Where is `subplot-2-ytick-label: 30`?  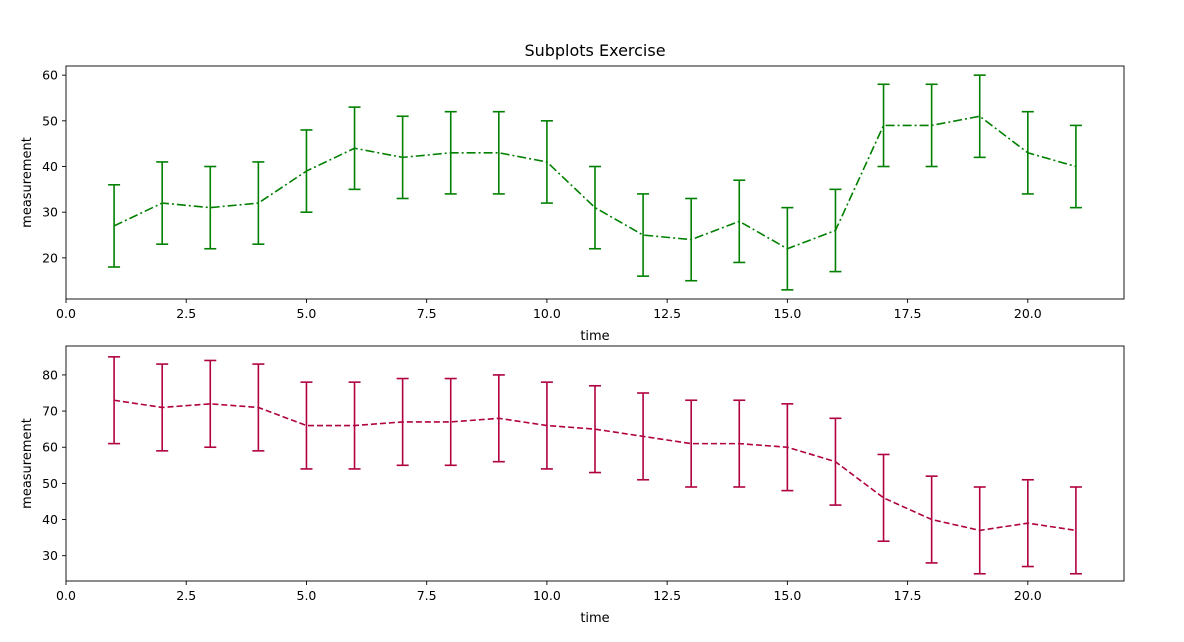
subplot-2-ytick-label: 30 is located at coordinates (50, 555).